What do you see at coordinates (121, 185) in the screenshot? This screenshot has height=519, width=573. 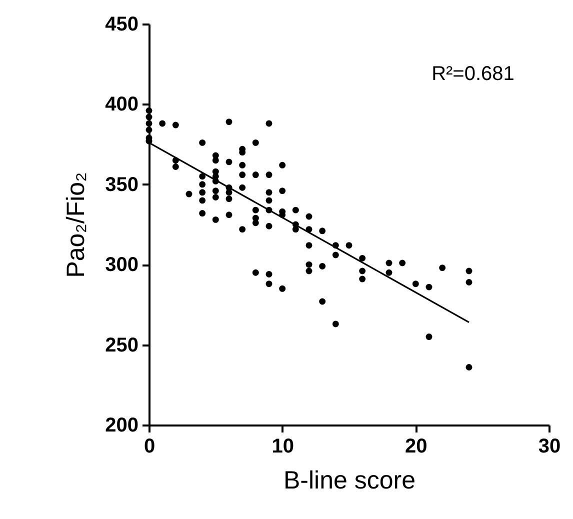 I see `y-tick-label: 350` at bounding box center [121, 185].